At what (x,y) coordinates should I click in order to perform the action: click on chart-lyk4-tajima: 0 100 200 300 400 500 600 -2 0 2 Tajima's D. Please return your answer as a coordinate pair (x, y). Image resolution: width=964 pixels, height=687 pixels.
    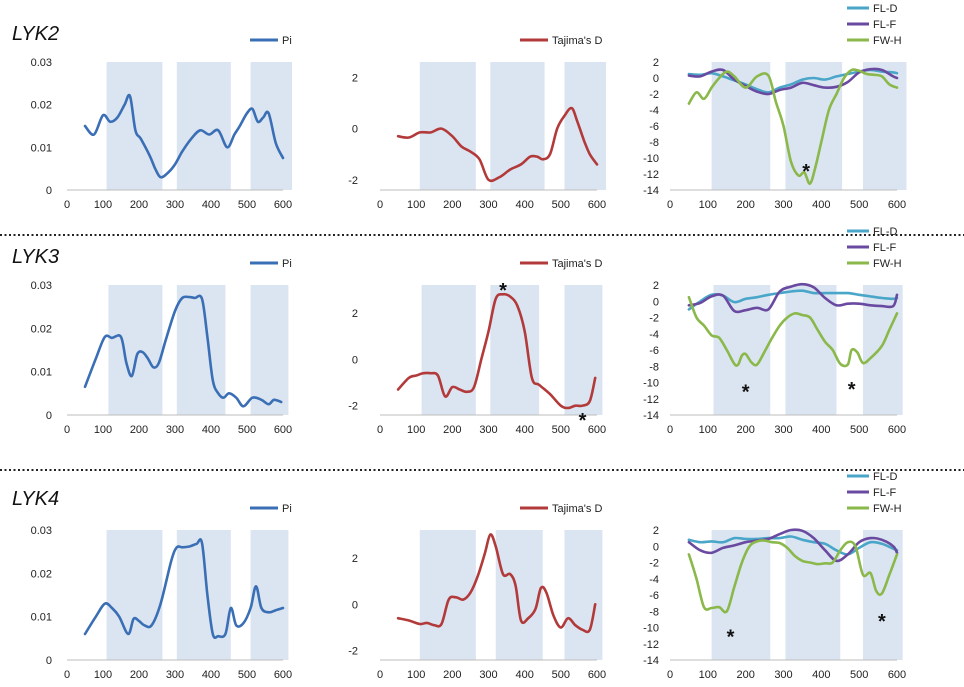
    Looking at the image, I should click on (477, 592).